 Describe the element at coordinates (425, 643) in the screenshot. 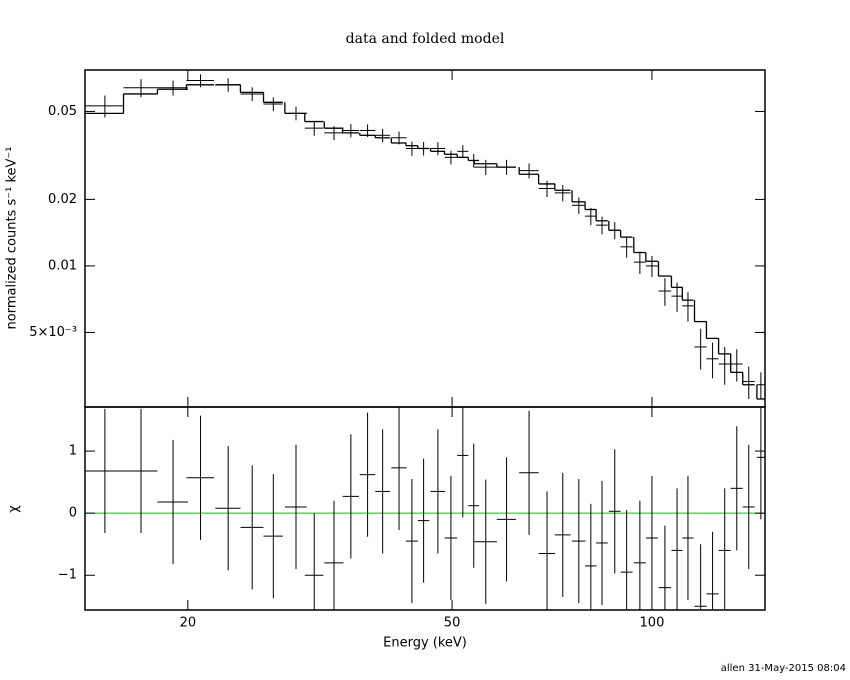

I see `x-axis-label: Energy (keV)` at that location.